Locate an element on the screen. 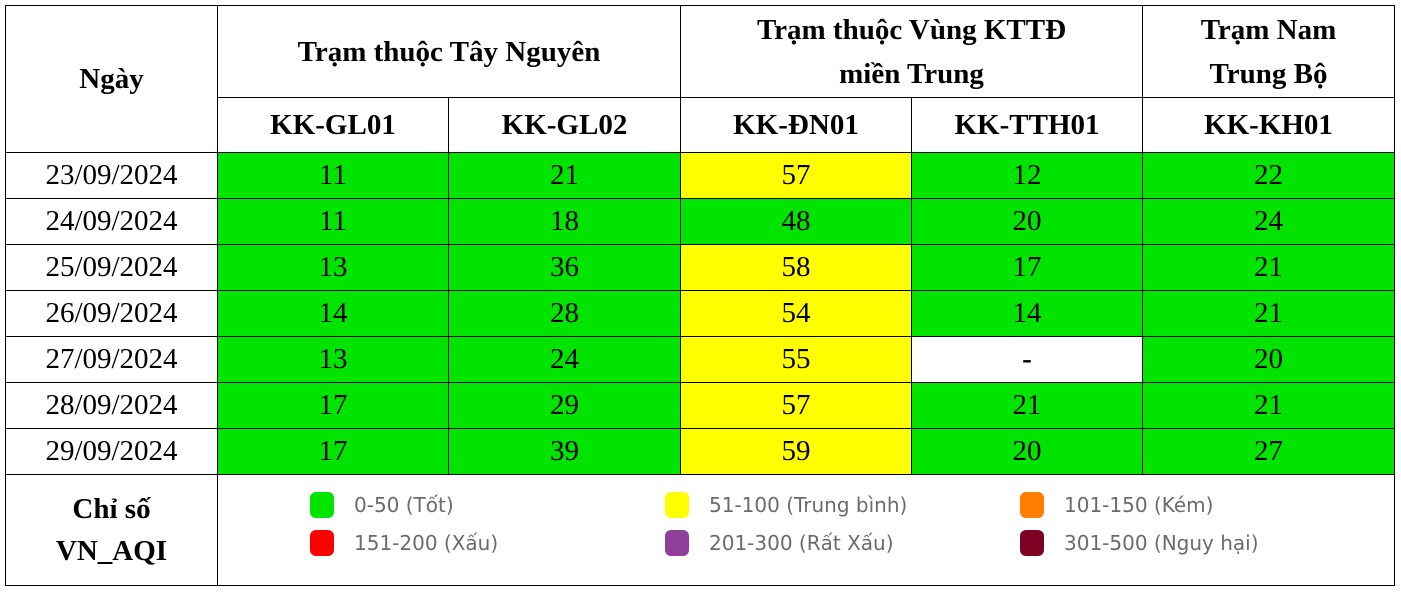 This screenshot has width=1401, height=596. swatch-very-bad-icon is located at coordinates (677, 543).